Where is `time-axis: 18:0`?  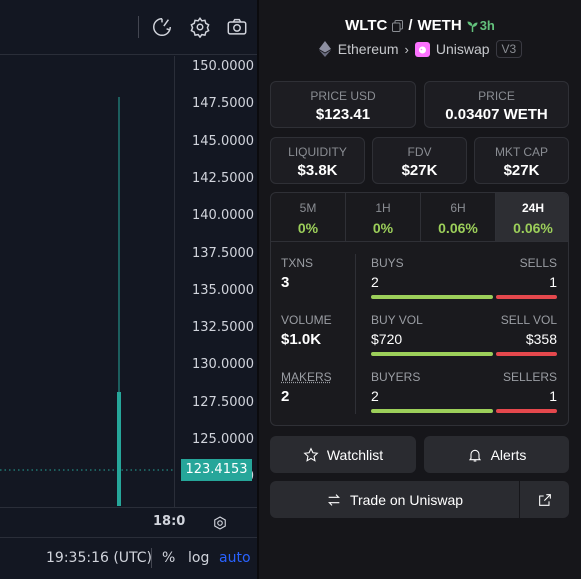
time-axis: 18:0 is located at coordinates (128, 522).